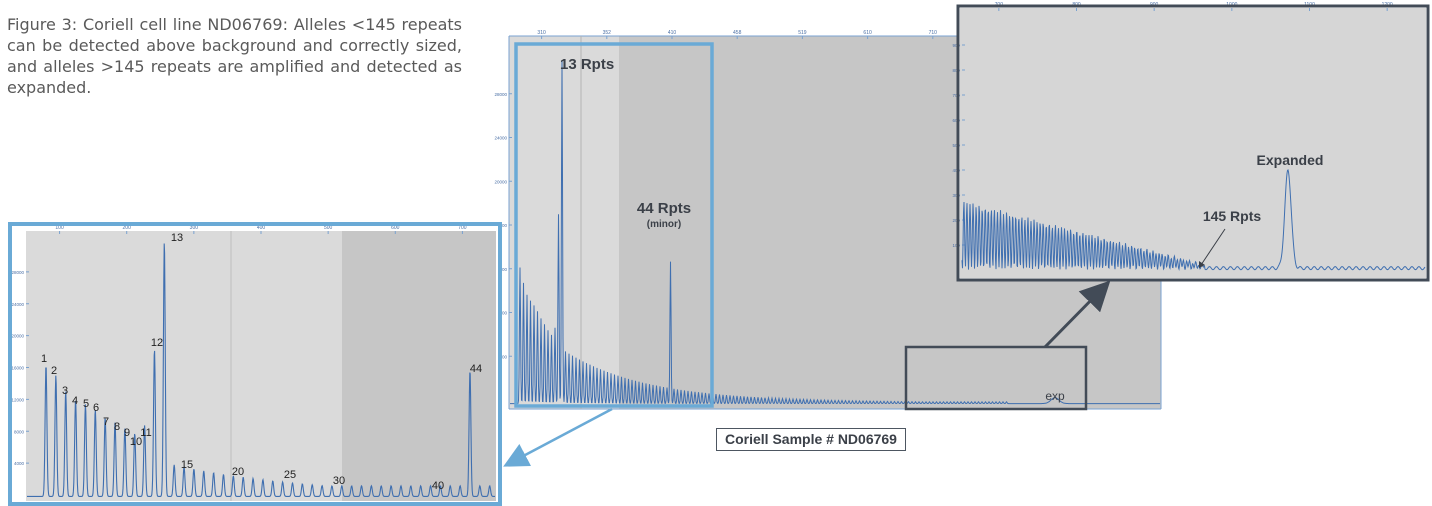  I want to click on peak-label-8: 8, so click(117, 427).